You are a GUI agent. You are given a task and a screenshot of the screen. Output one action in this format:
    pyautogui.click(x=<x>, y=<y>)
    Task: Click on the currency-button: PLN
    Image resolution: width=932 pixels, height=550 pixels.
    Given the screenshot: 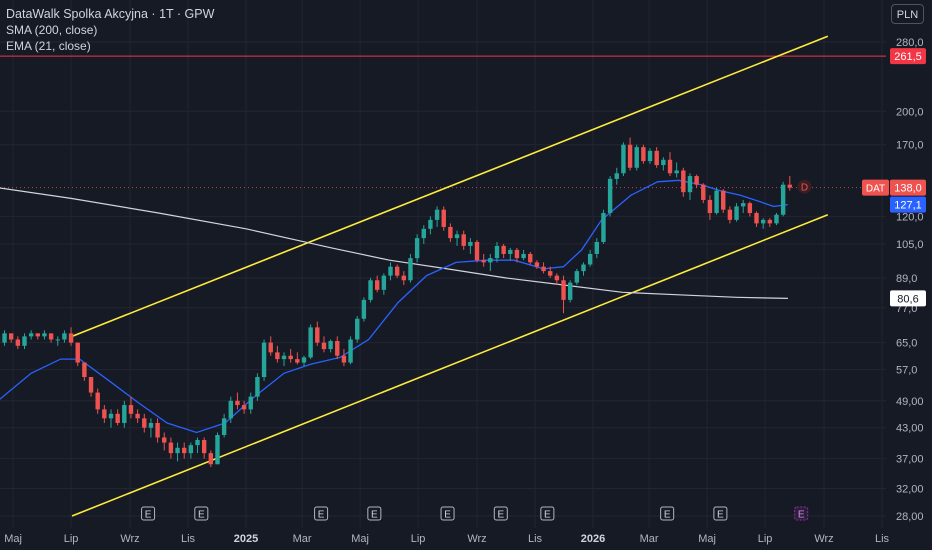 What is the action you would take?
    pyautogui.click(x=907, y=14)
    